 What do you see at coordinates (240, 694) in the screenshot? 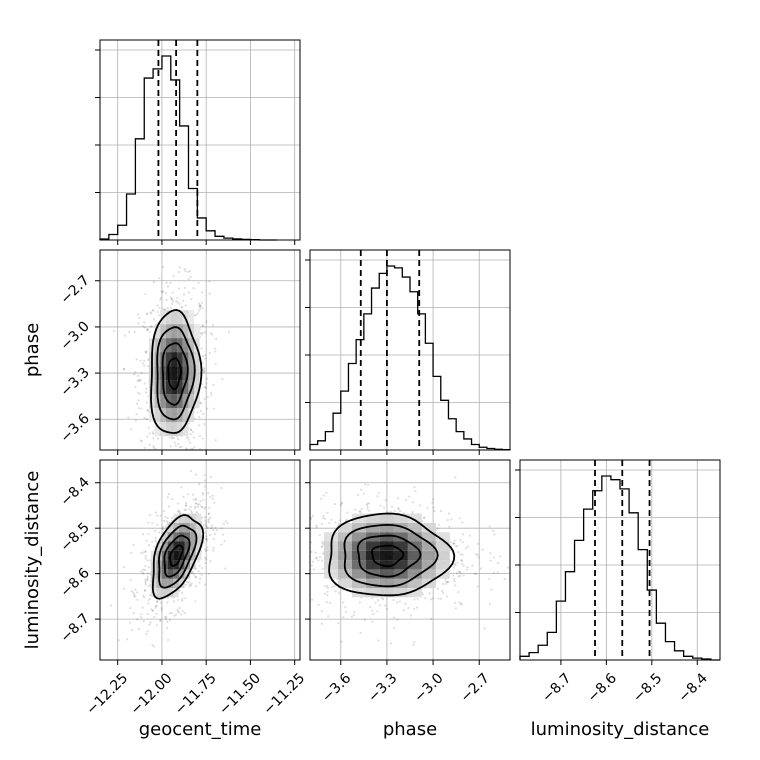
I see `x-tick-label: −11.50` at bounding box center [240, 694].